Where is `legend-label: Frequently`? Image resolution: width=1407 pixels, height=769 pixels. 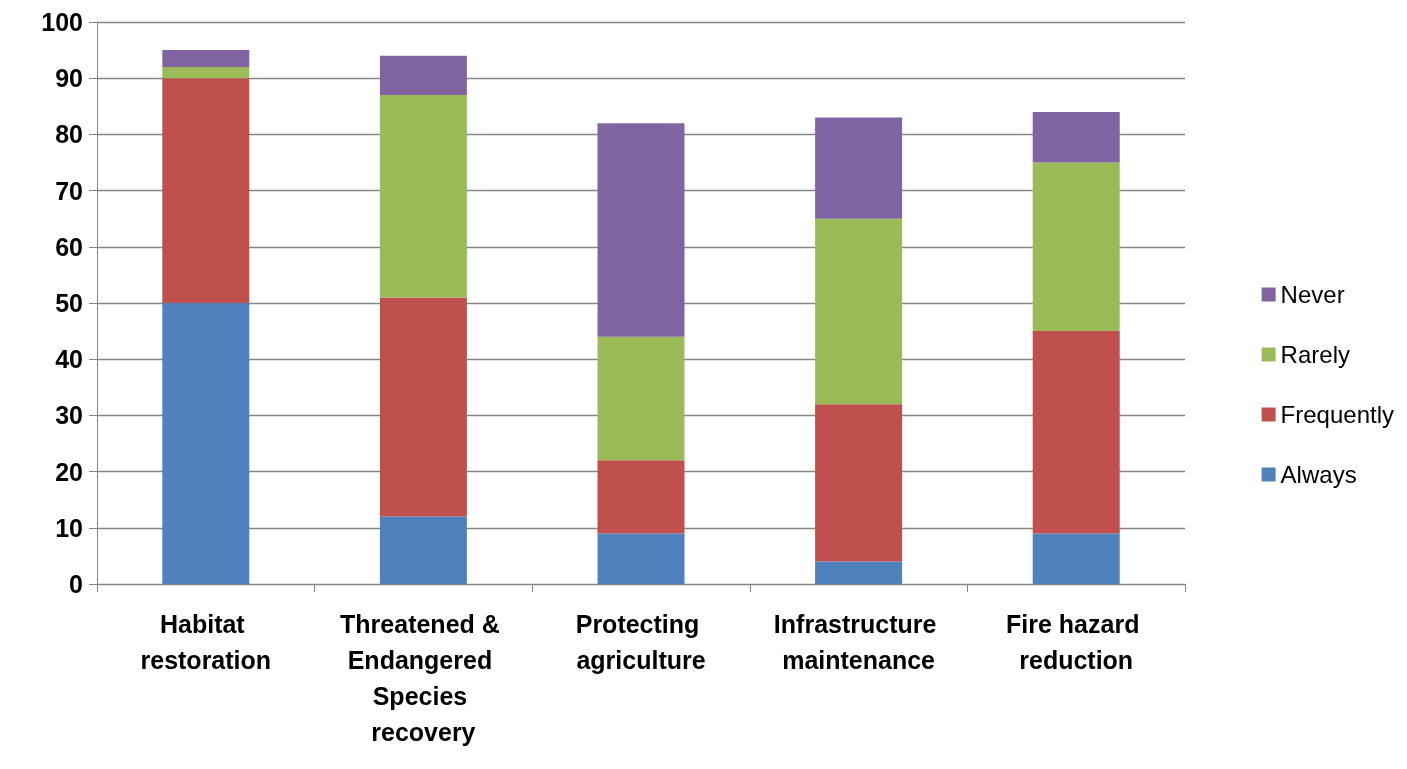 legend-label: Frequently is located at coordinates (1337, 414).